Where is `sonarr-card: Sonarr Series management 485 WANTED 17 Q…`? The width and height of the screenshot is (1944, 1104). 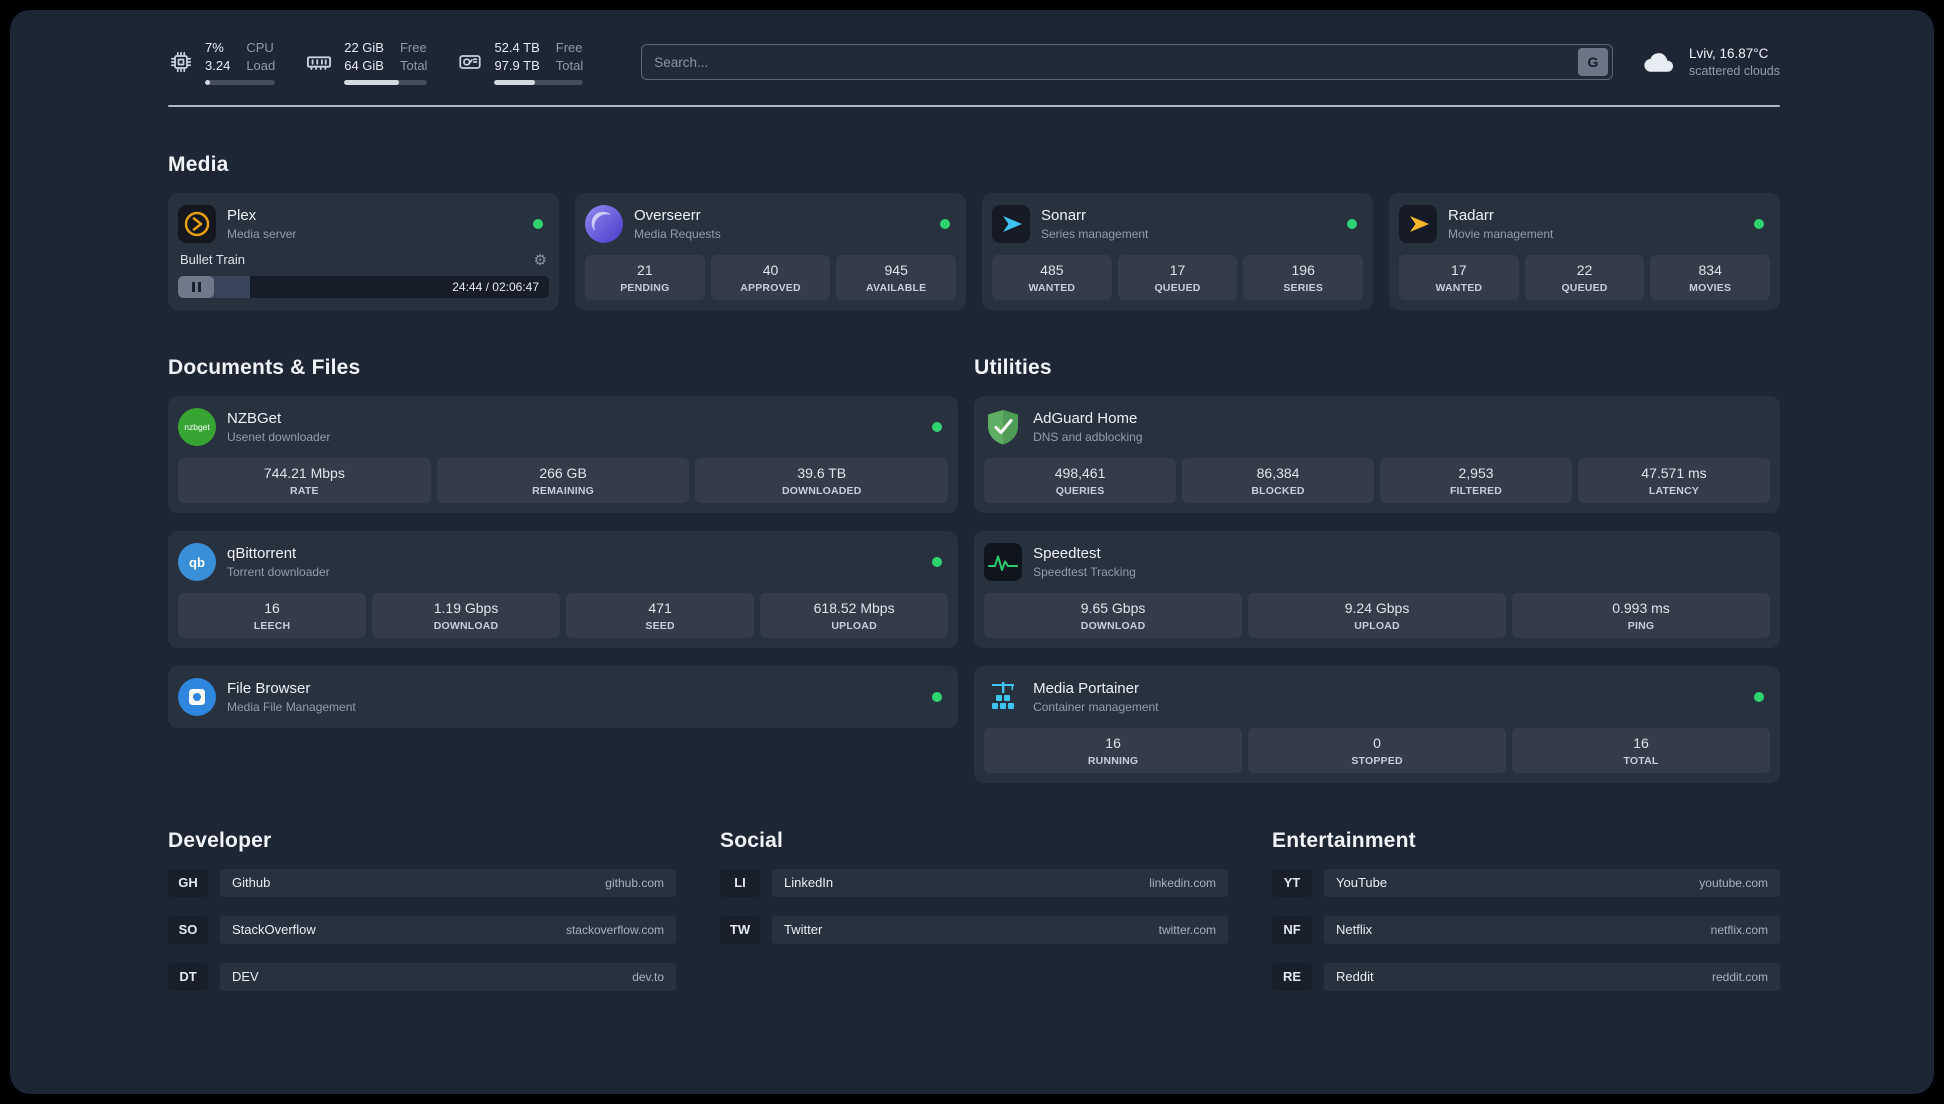 sonarr-card: Sonarr Series management 485 WANTED 17 Q… is located at coordinates (1177, 251).